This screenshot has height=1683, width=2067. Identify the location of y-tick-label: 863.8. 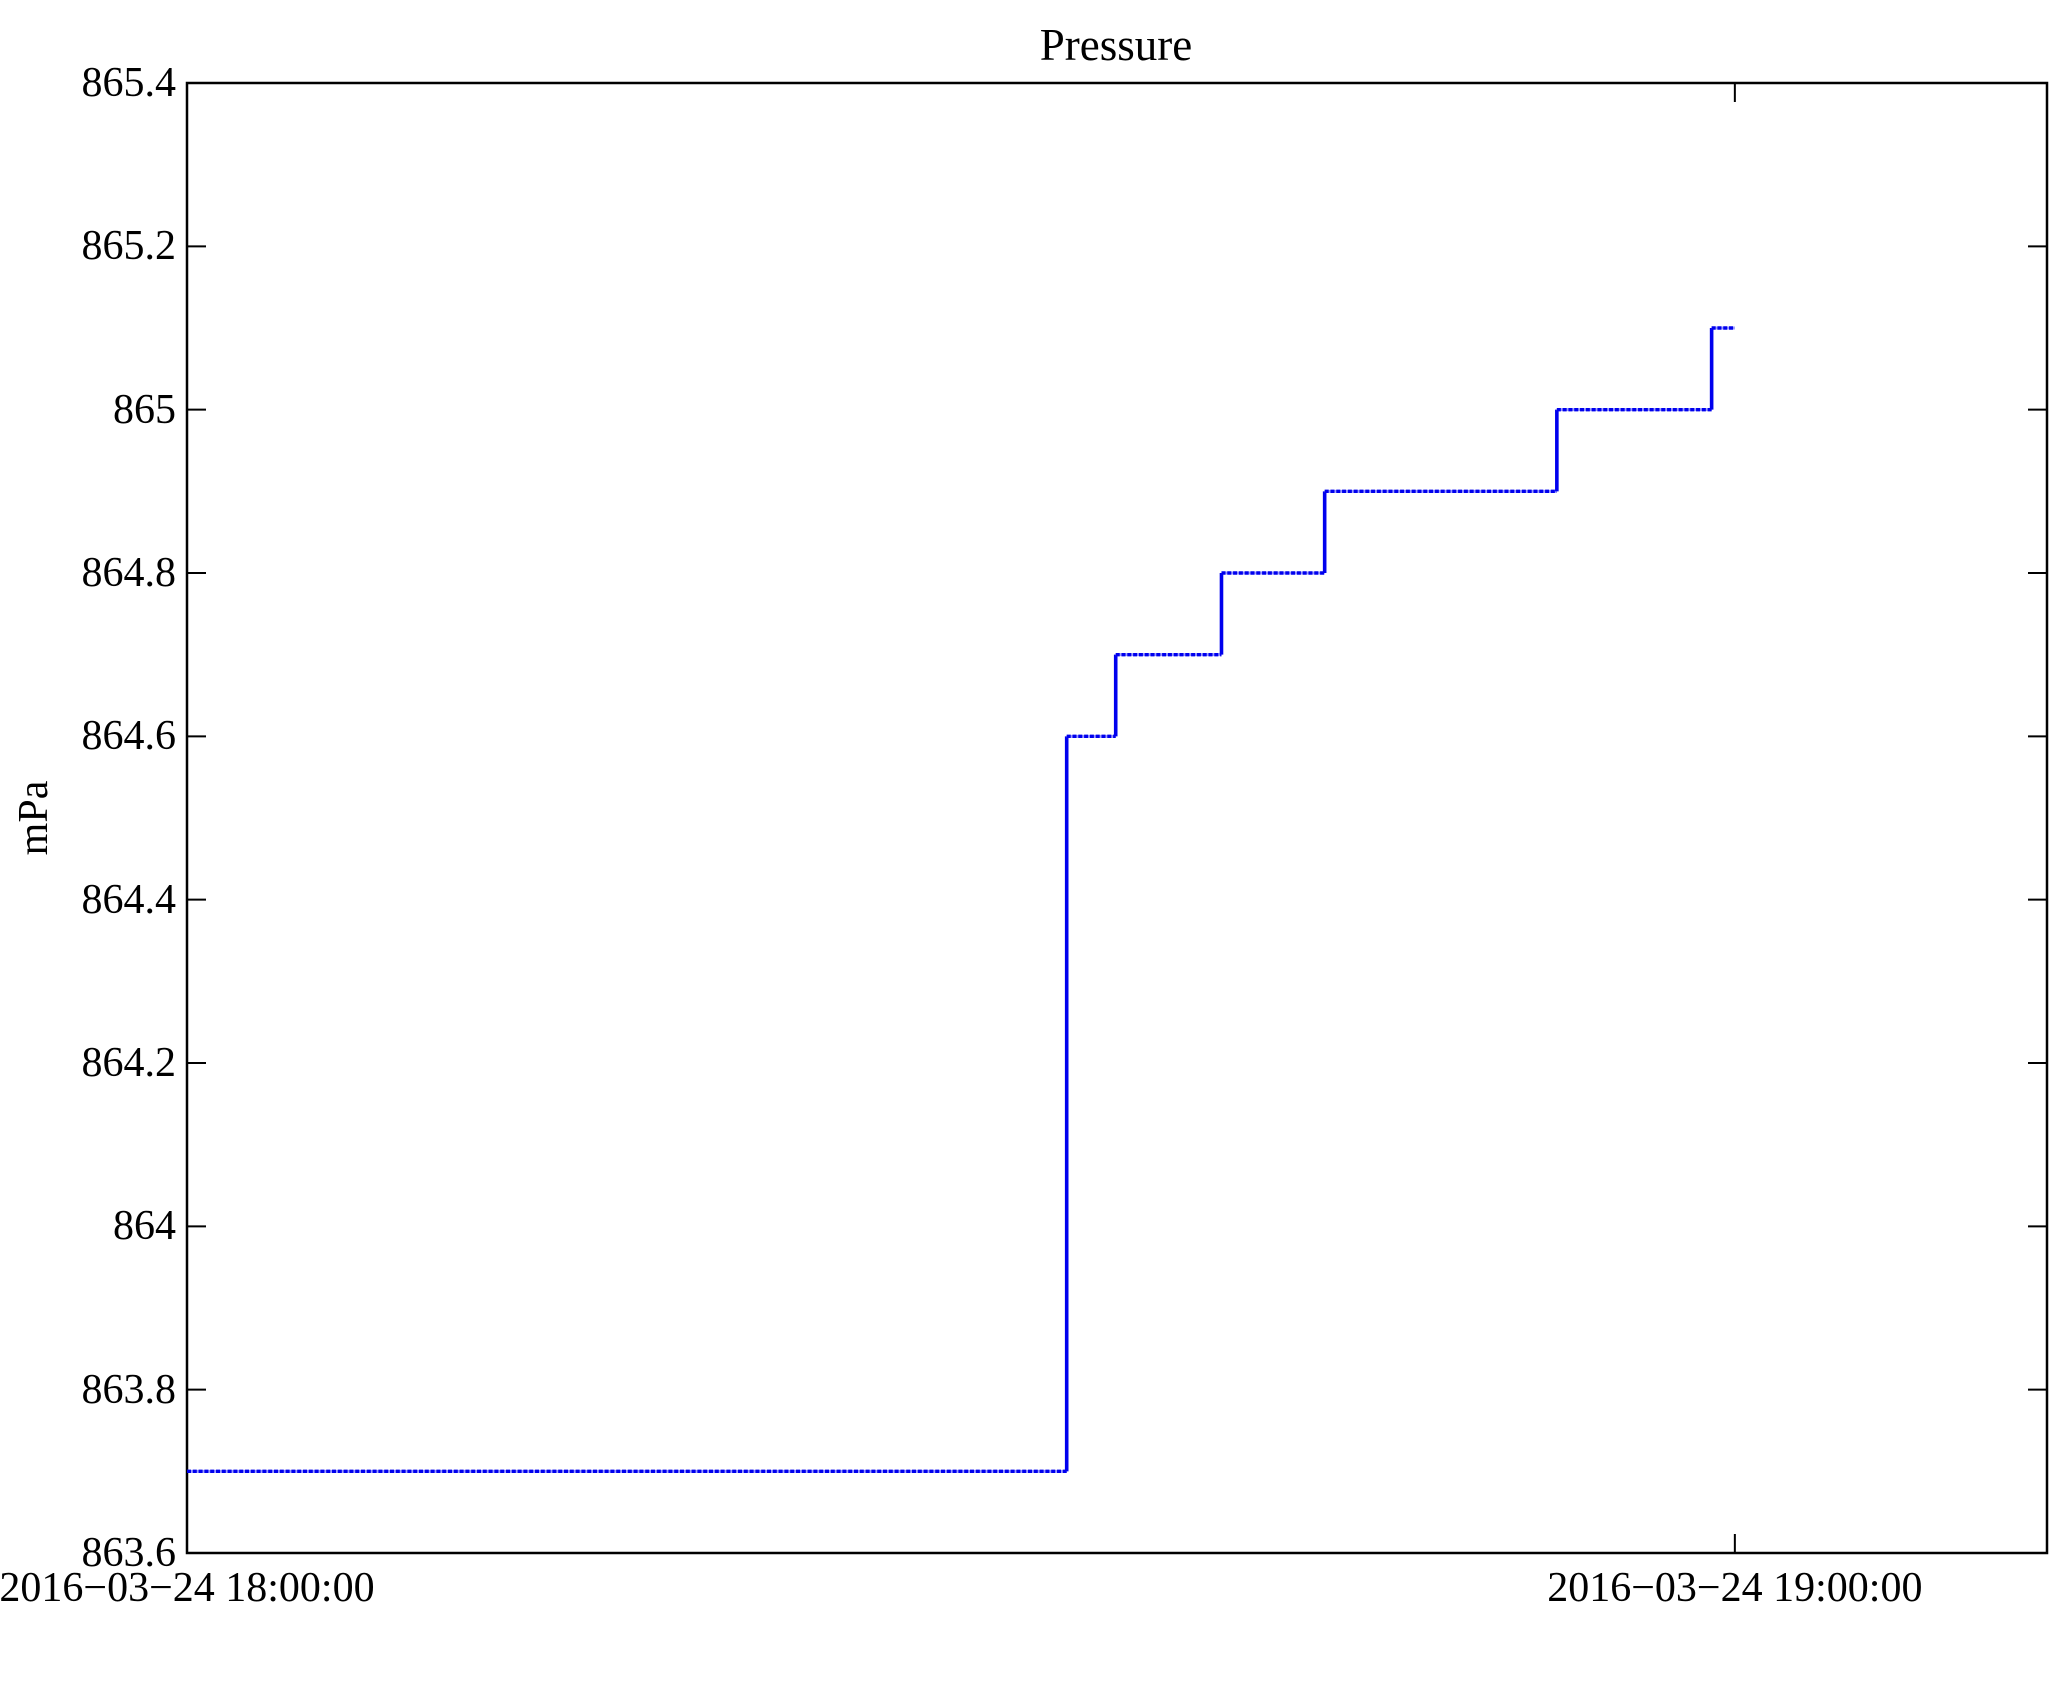
(129, 1389).